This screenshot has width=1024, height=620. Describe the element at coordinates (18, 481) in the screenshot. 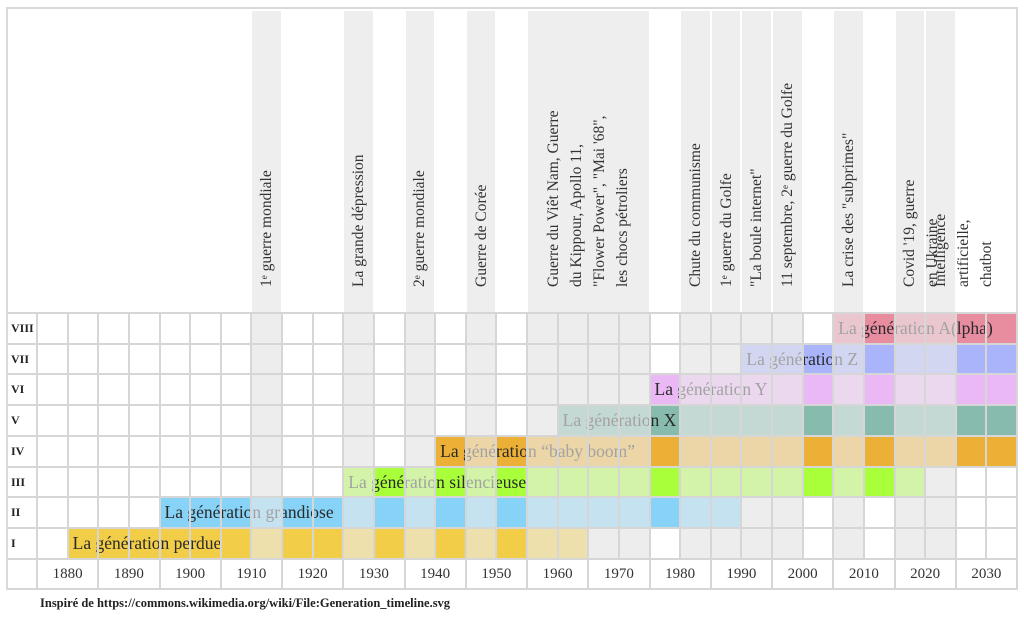

I see `row-label: III` at that location.